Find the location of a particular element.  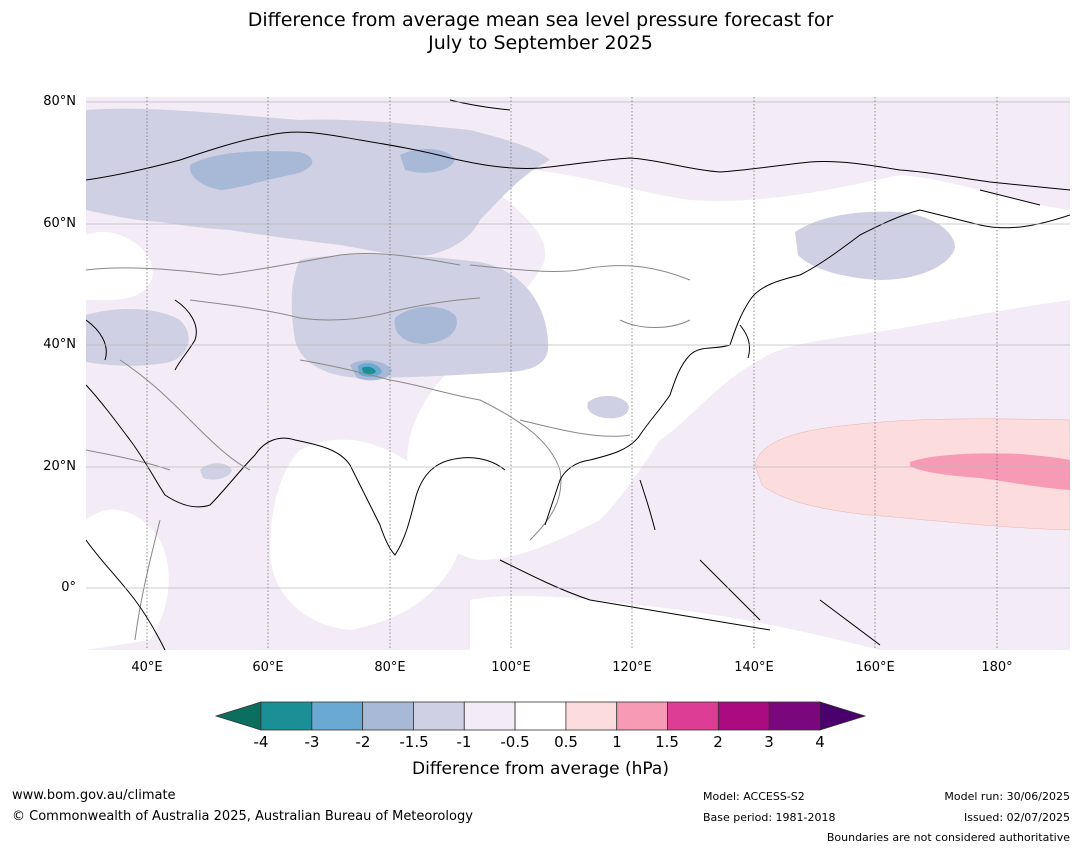

colorbar-tick: 1.5 is located at coordinates (667, 742).